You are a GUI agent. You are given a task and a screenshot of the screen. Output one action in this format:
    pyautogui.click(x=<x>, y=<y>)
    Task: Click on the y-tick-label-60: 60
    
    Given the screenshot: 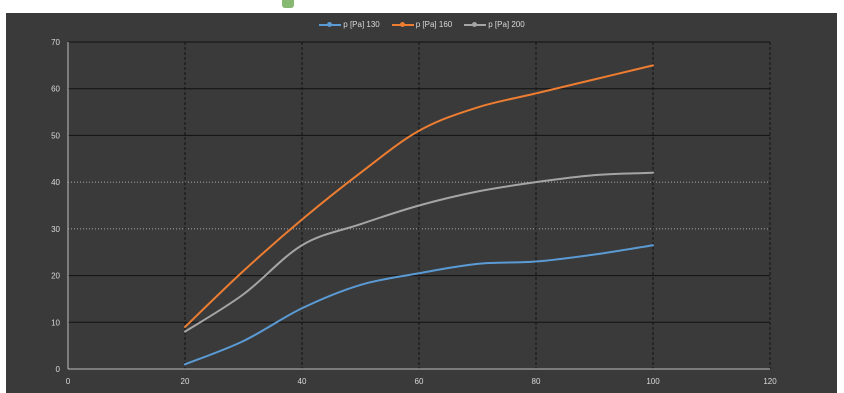 What is the action you would take?
    pyautogui.click(x=55, y=89)
    